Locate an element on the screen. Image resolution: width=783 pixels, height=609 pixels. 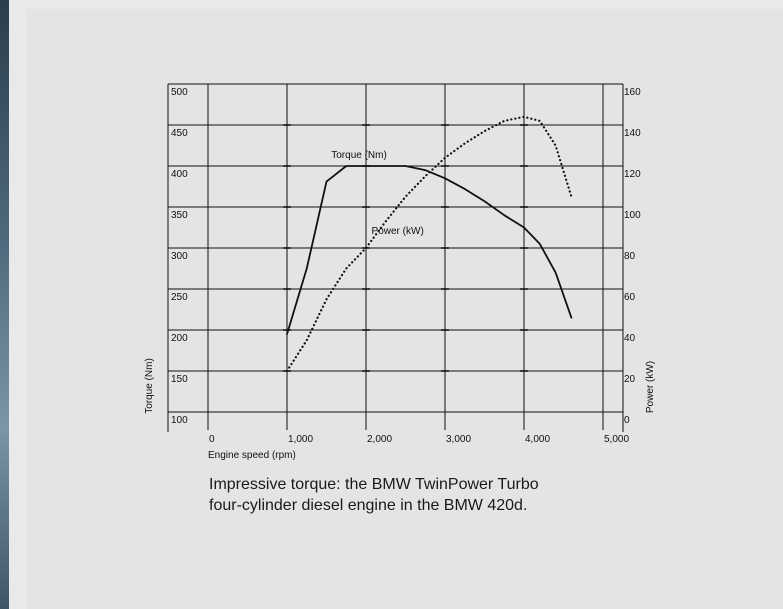
background-photo-strip is located at coordinates (4, 304).